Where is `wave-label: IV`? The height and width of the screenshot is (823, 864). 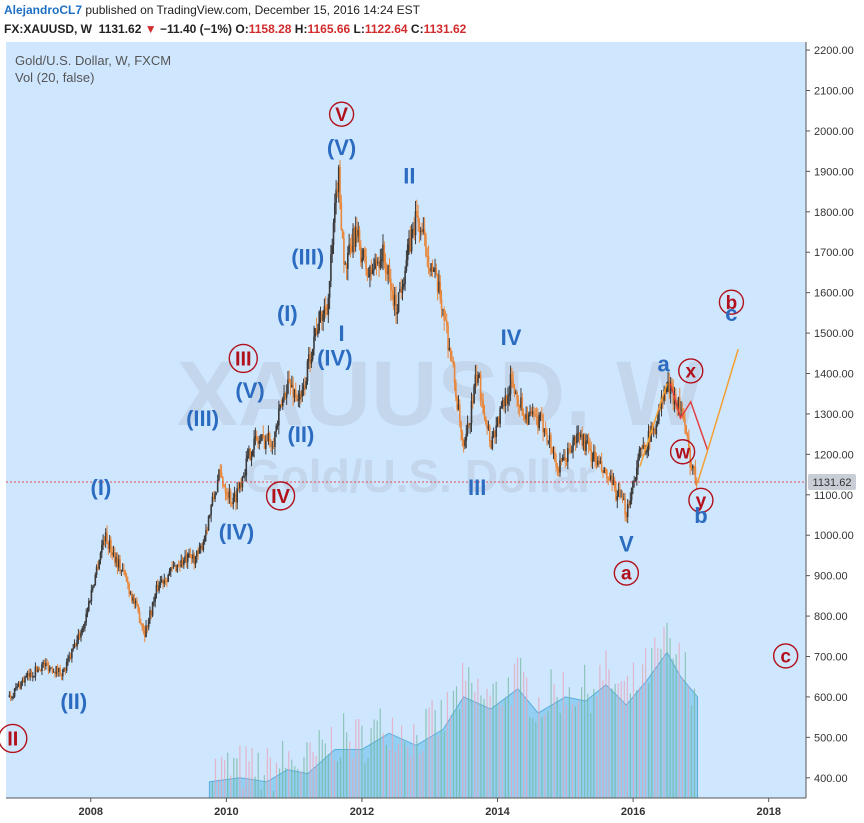 wave-label: IV is located at coordinates (511, 337).